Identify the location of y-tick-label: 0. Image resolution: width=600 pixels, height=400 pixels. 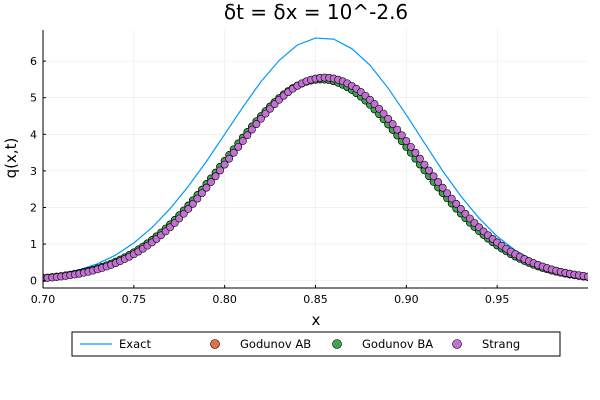
(33, 281).